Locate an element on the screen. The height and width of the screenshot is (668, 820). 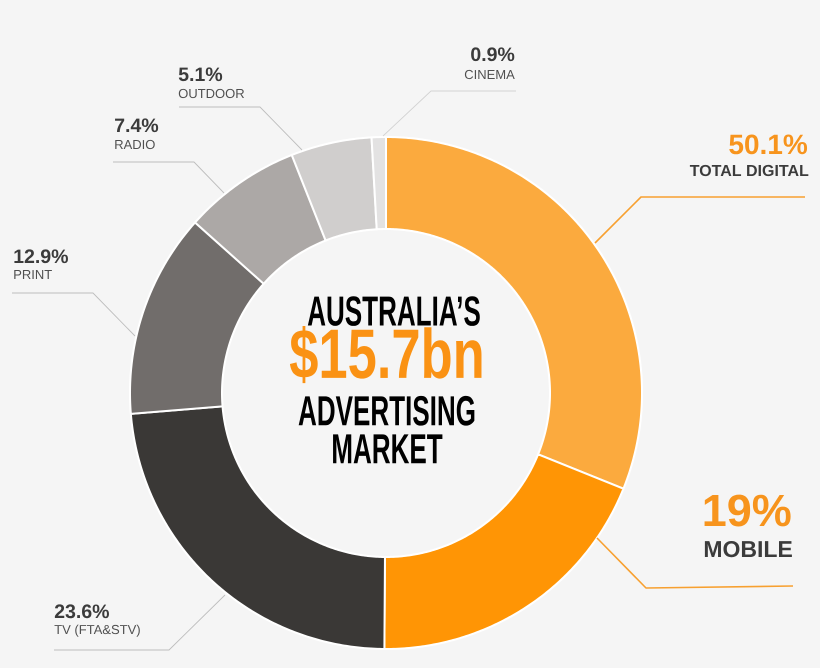
slice-label: MOBILE is located at coordinates (748, 549).